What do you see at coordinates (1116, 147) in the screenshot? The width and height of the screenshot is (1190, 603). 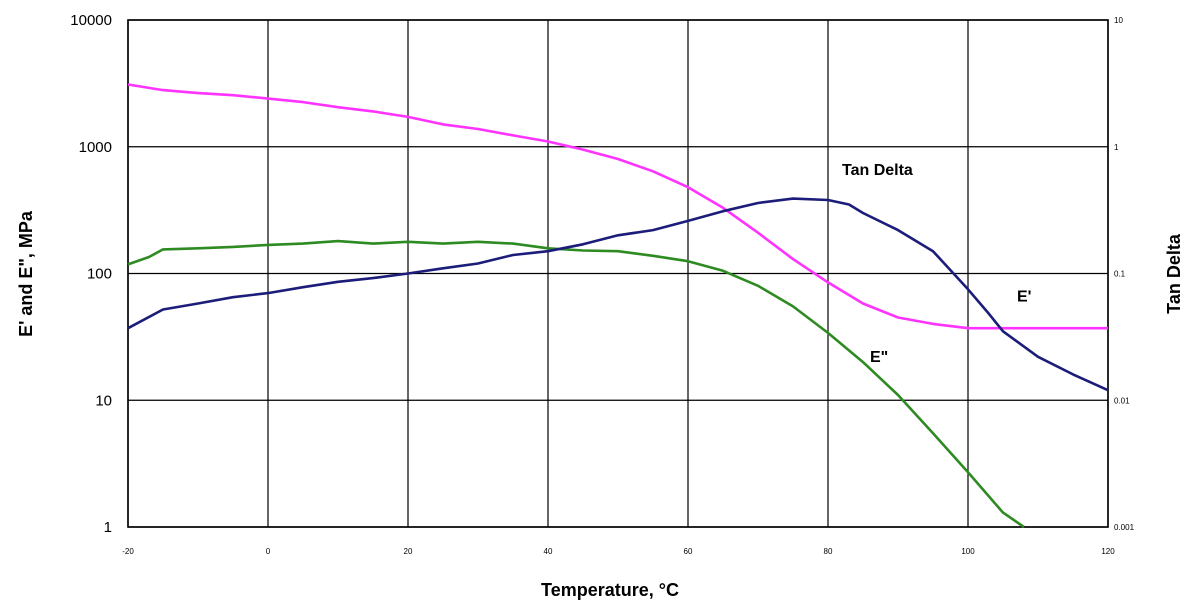 I see `y-right-tick-label: 1` at bounding box center [1116, 147].